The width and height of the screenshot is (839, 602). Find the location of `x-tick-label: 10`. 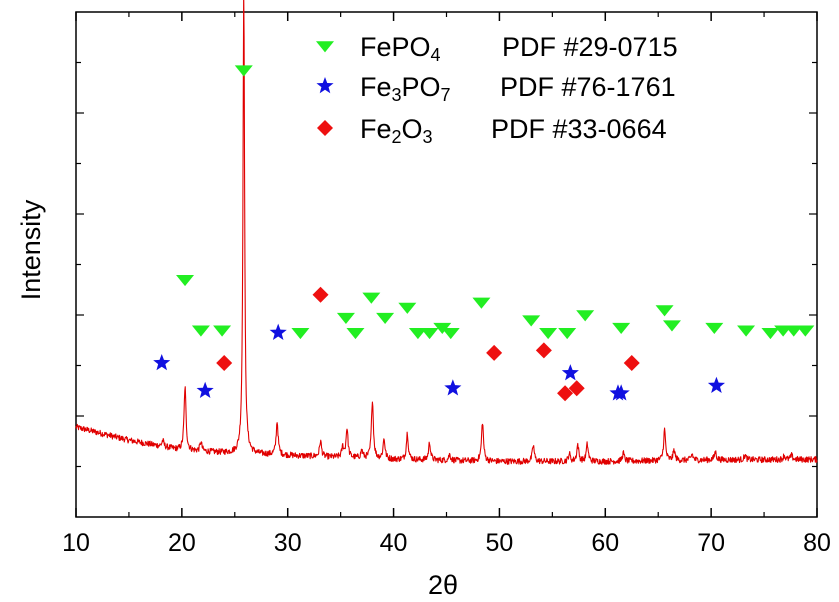

x-tick-label: 10 is located at coordinates (76, 543).